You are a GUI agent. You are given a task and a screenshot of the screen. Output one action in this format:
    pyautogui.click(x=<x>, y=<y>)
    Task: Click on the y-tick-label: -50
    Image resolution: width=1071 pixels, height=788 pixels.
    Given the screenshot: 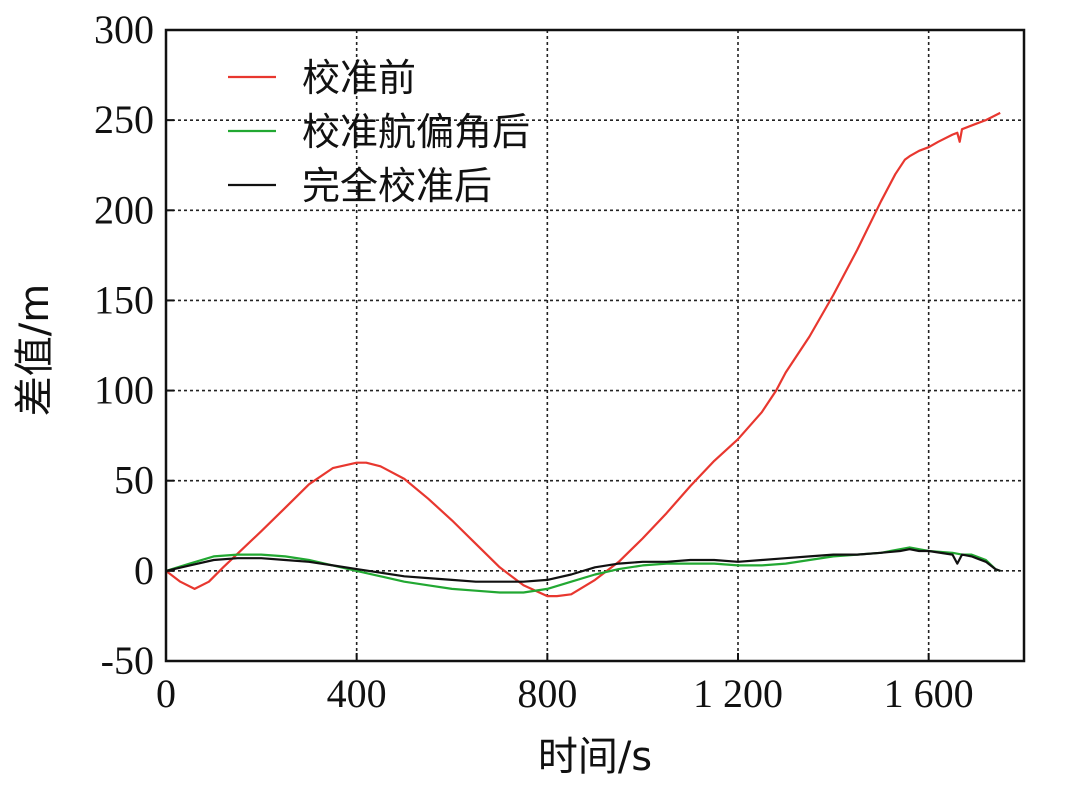 What is the action you would take?
    pyautogui.click(x=127, y=660)
    